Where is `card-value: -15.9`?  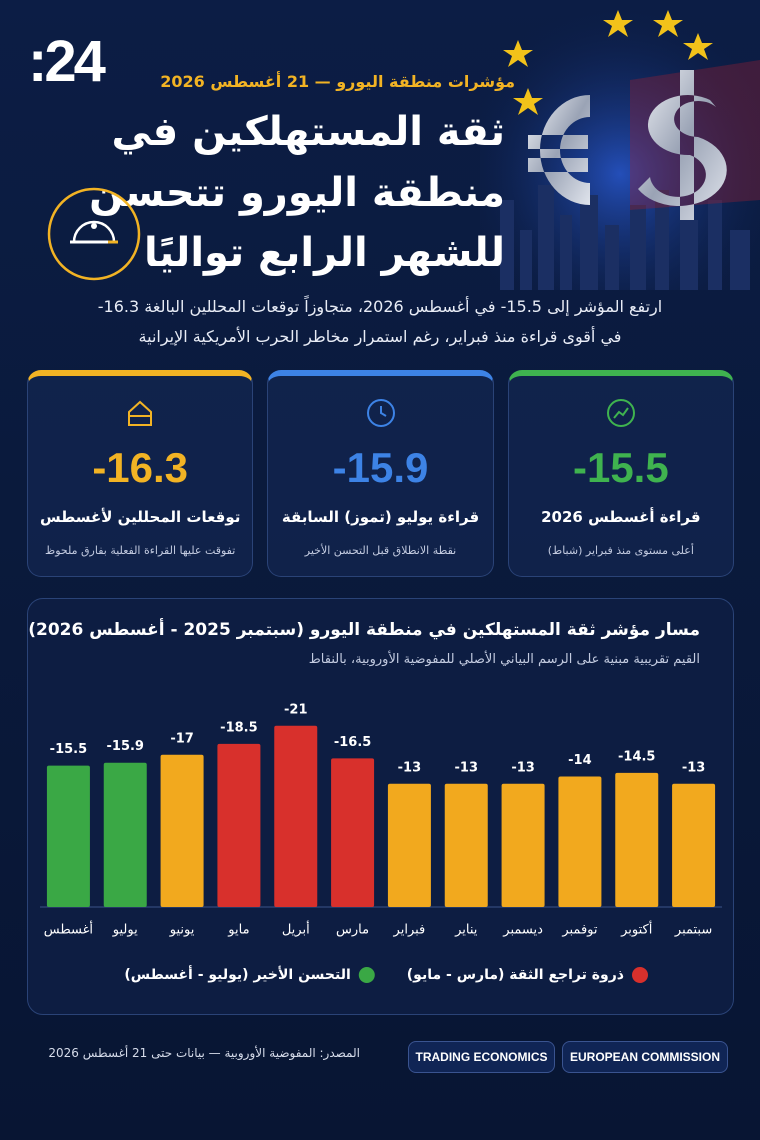
card-value: -15.9 is located at coordinates (380, 467).